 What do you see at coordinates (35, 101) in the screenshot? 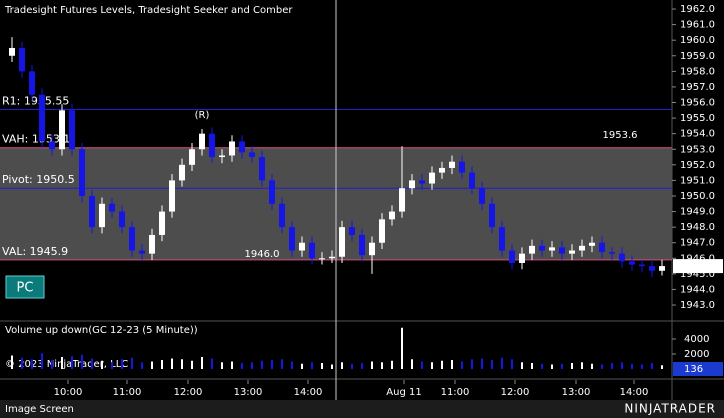
I see `level-label: R1: 1955.55` at bounding box center [35, 101].